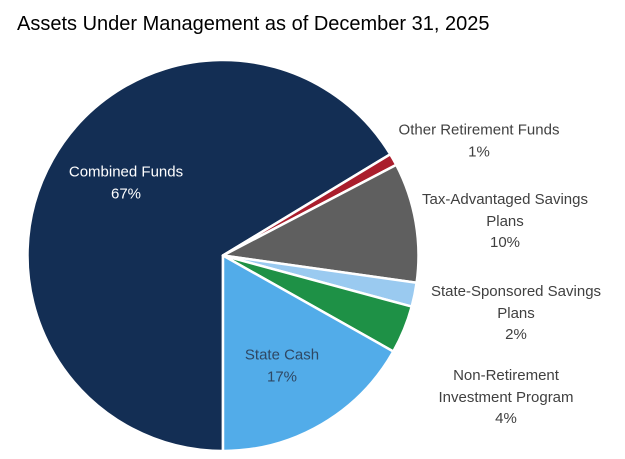 The width and height of the screenshot is (625, 459). Describe the element at coordinates (320, 224) in the screenshot. I see `pie-slice-tax-advantaged-savings-plans` at that location.